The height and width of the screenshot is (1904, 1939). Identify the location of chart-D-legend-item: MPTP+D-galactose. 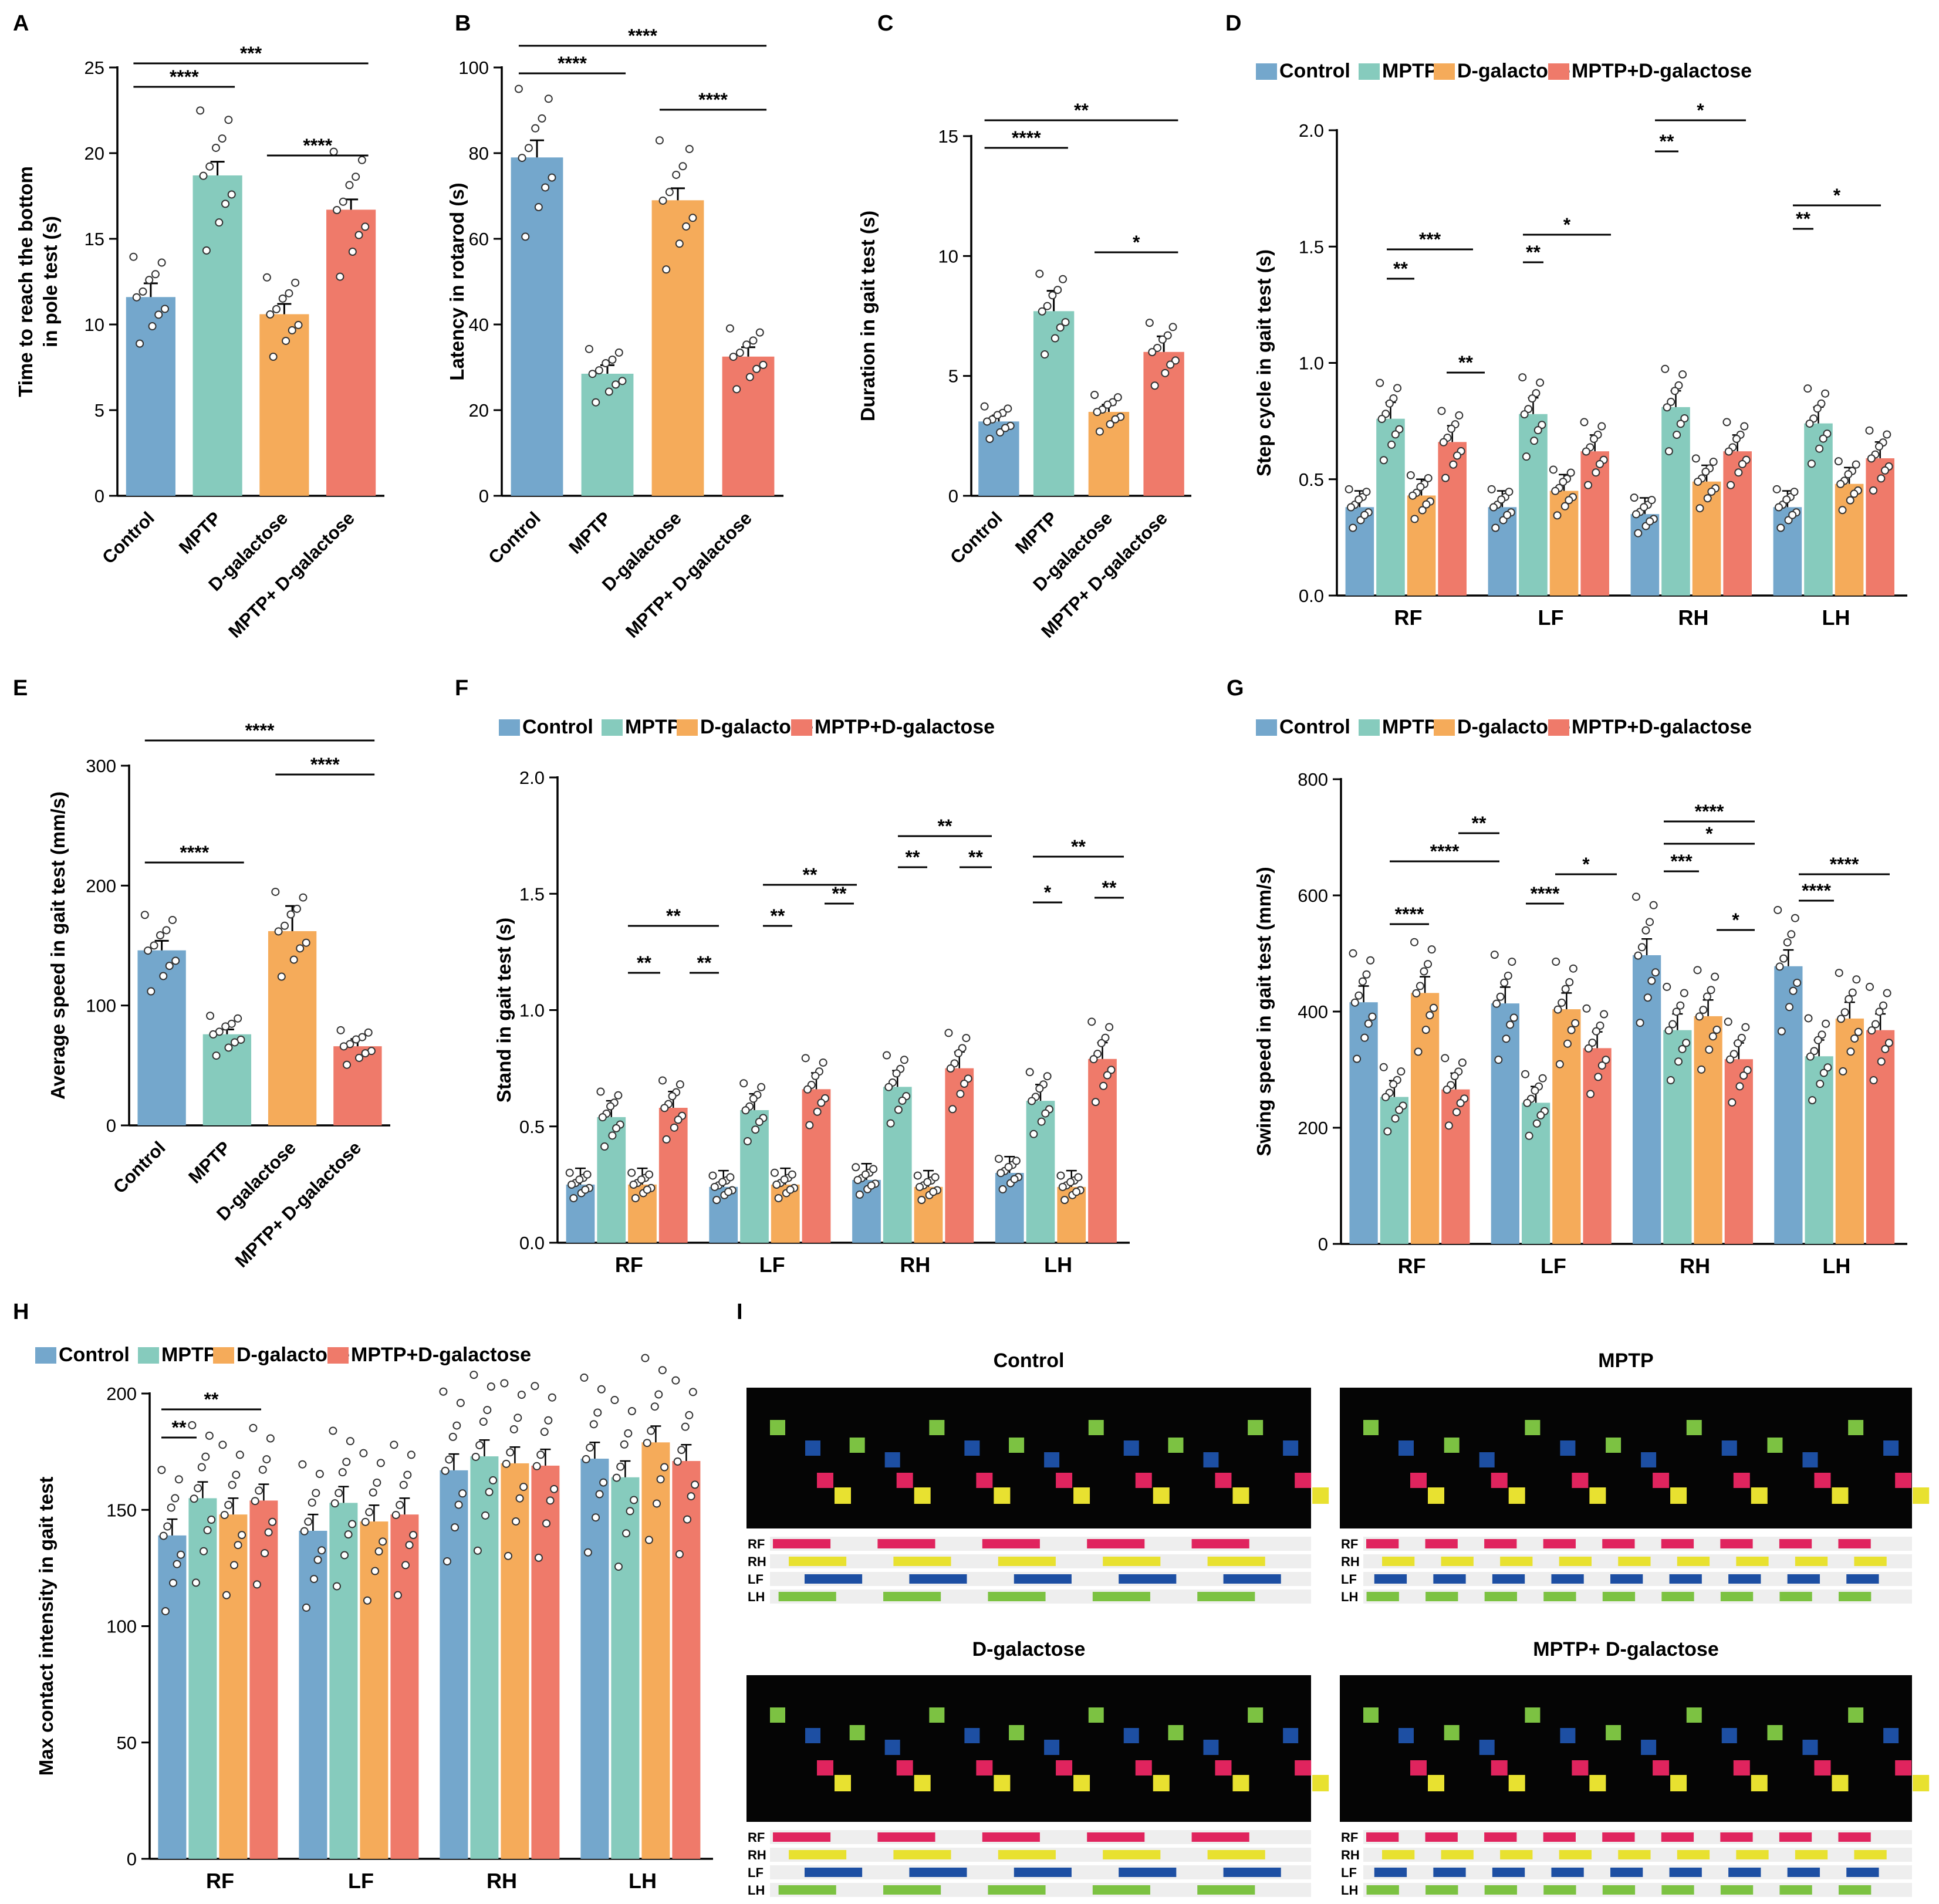
(1662, 71).